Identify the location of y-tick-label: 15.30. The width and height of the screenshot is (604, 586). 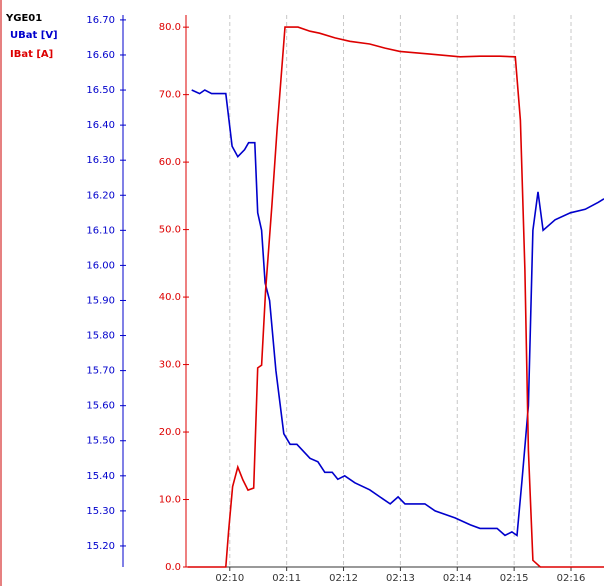
(100, 511).